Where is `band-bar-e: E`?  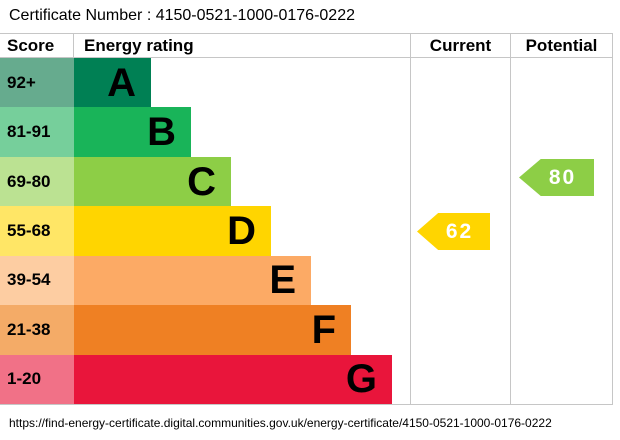
band-bar-e: E is located at coordinates (192, 280).